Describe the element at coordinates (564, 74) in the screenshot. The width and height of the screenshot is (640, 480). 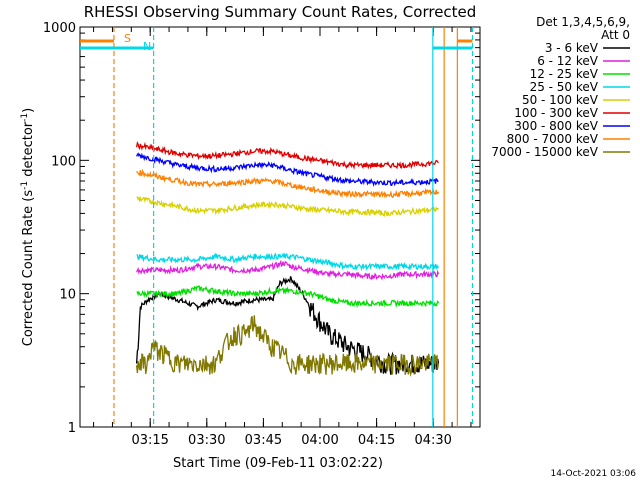
I see `legend-label-2: 12 - 25 keV` at that location.